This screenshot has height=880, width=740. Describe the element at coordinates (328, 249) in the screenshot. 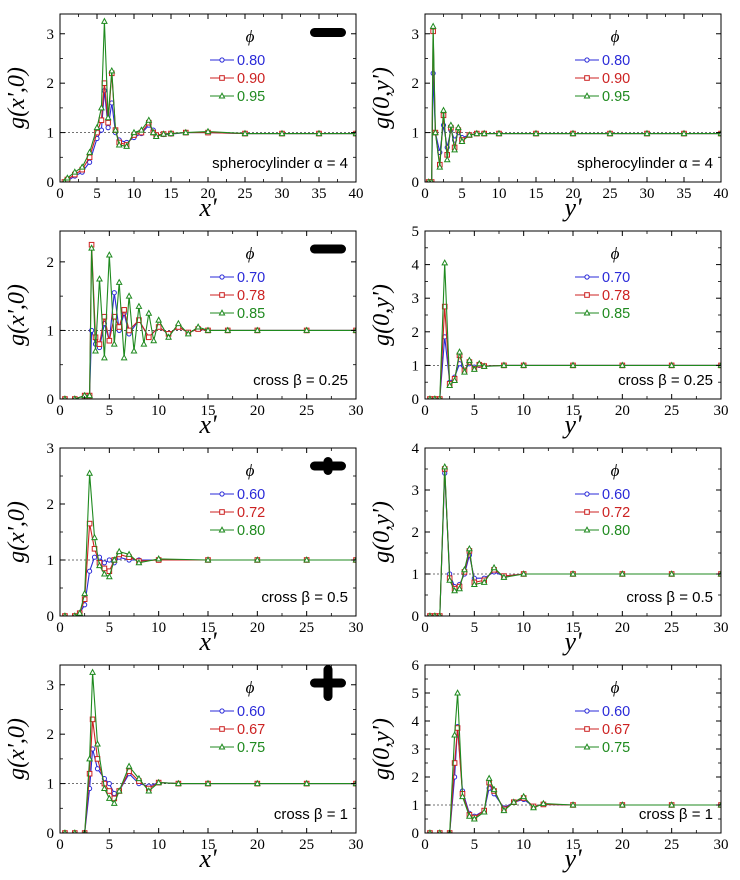

I see `cross-shape-icon` at that location.